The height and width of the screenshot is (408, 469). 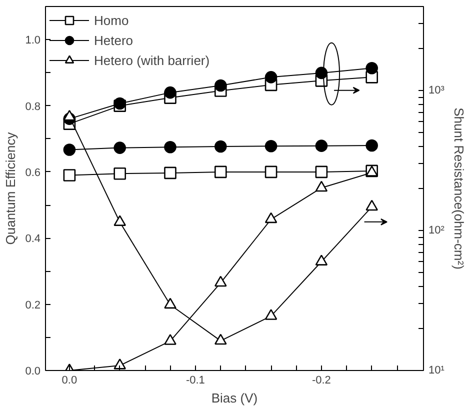 What do you see at coordinates (436, 230) in the screenshot?
I see `y2-tick-label: 10²` at bounding box center [436, 230].